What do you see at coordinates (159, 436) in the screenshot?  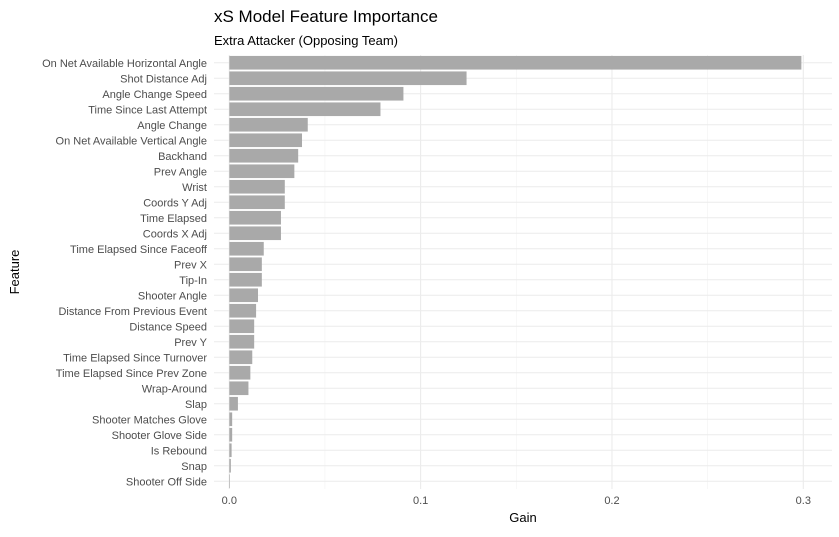 I see `y-tick-label: Shooter Glove Side` at bounding box center [159, 436].